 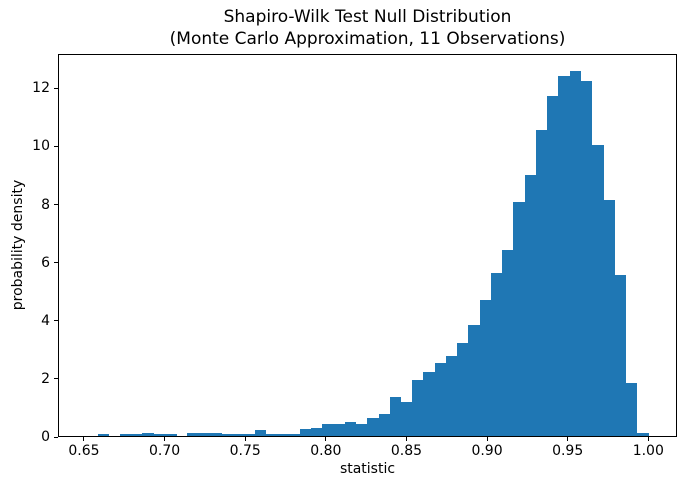 I want to click on y-tick-label: 12, so click(x=41, y=88).